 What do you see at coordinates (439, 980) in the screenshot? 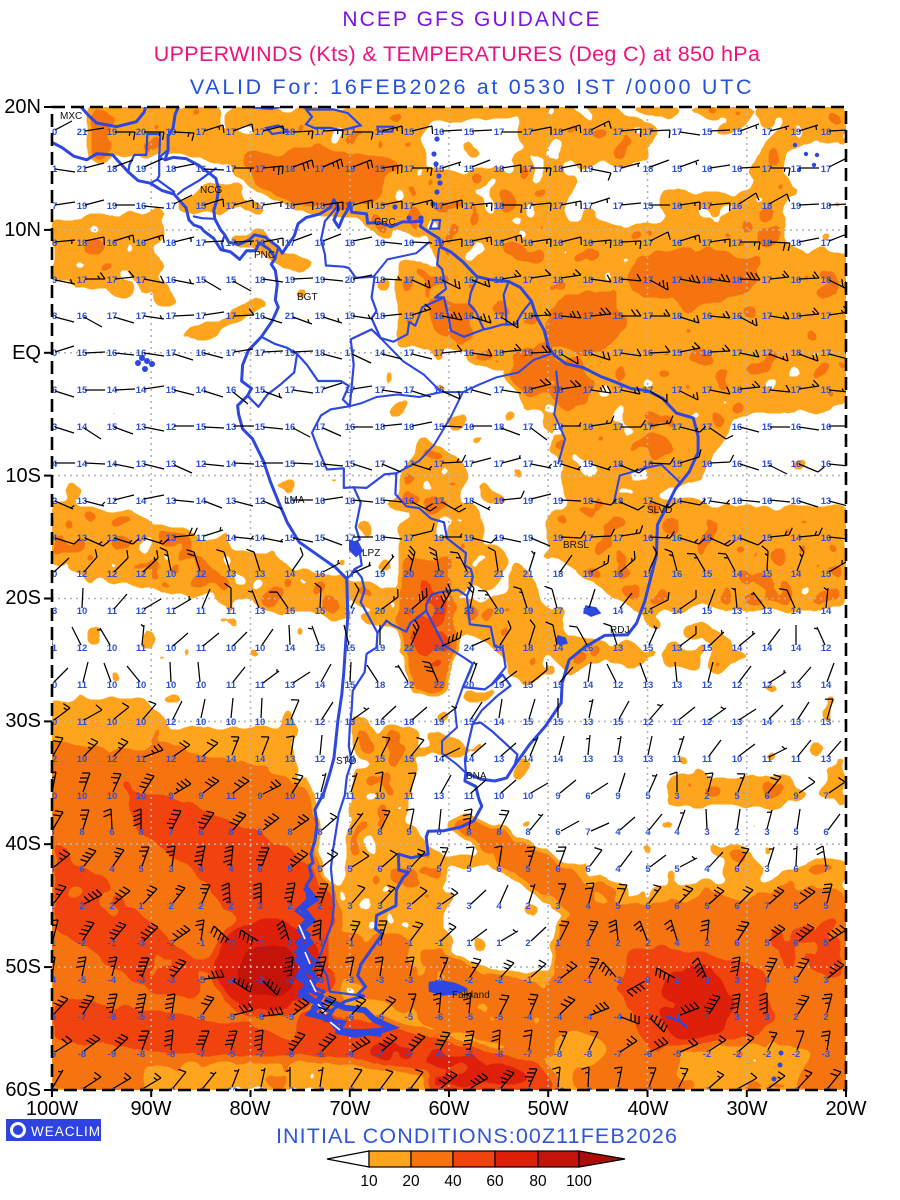
I see `svg-text: -4` at bounding box center [439, 980].